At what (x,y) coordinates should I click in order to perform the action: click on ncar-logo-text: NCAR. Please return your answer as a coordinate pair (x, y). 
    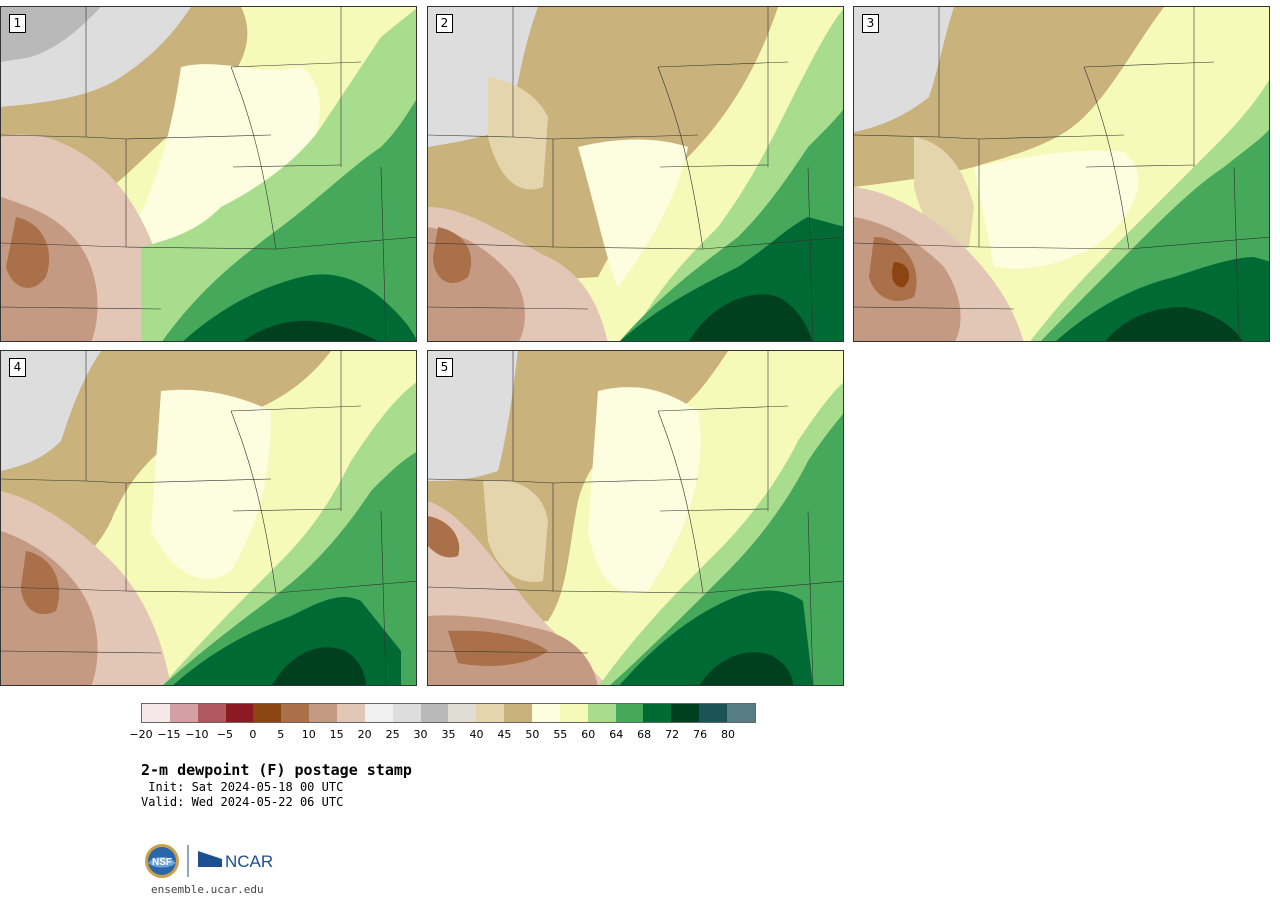
    Looking at the image, I should click on (249, 861).